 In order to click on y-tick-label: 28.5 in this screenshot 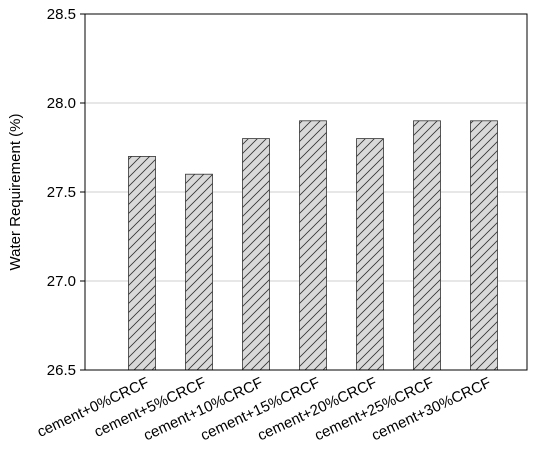, I will do `click(61, 14)`.